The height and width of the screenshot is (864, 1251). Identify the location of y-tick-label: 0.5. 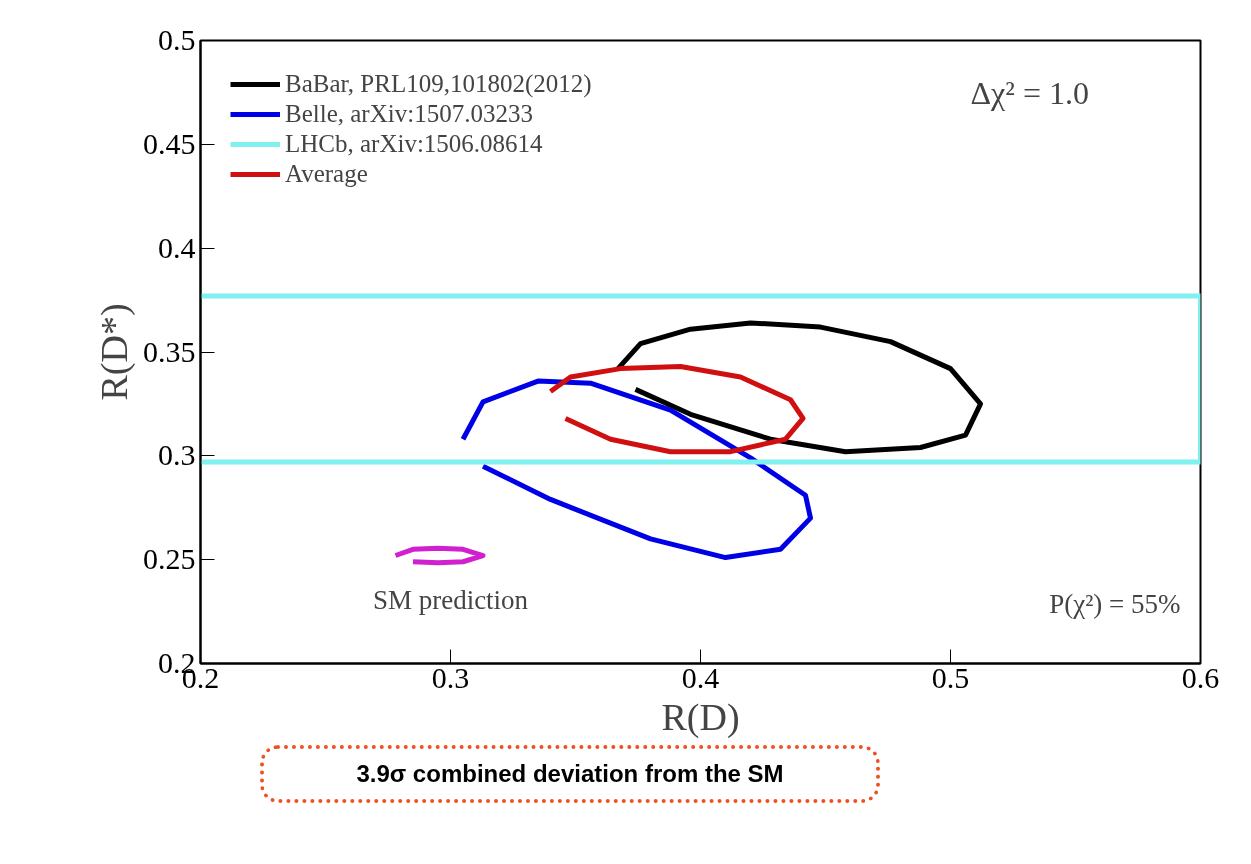
(177, 39).